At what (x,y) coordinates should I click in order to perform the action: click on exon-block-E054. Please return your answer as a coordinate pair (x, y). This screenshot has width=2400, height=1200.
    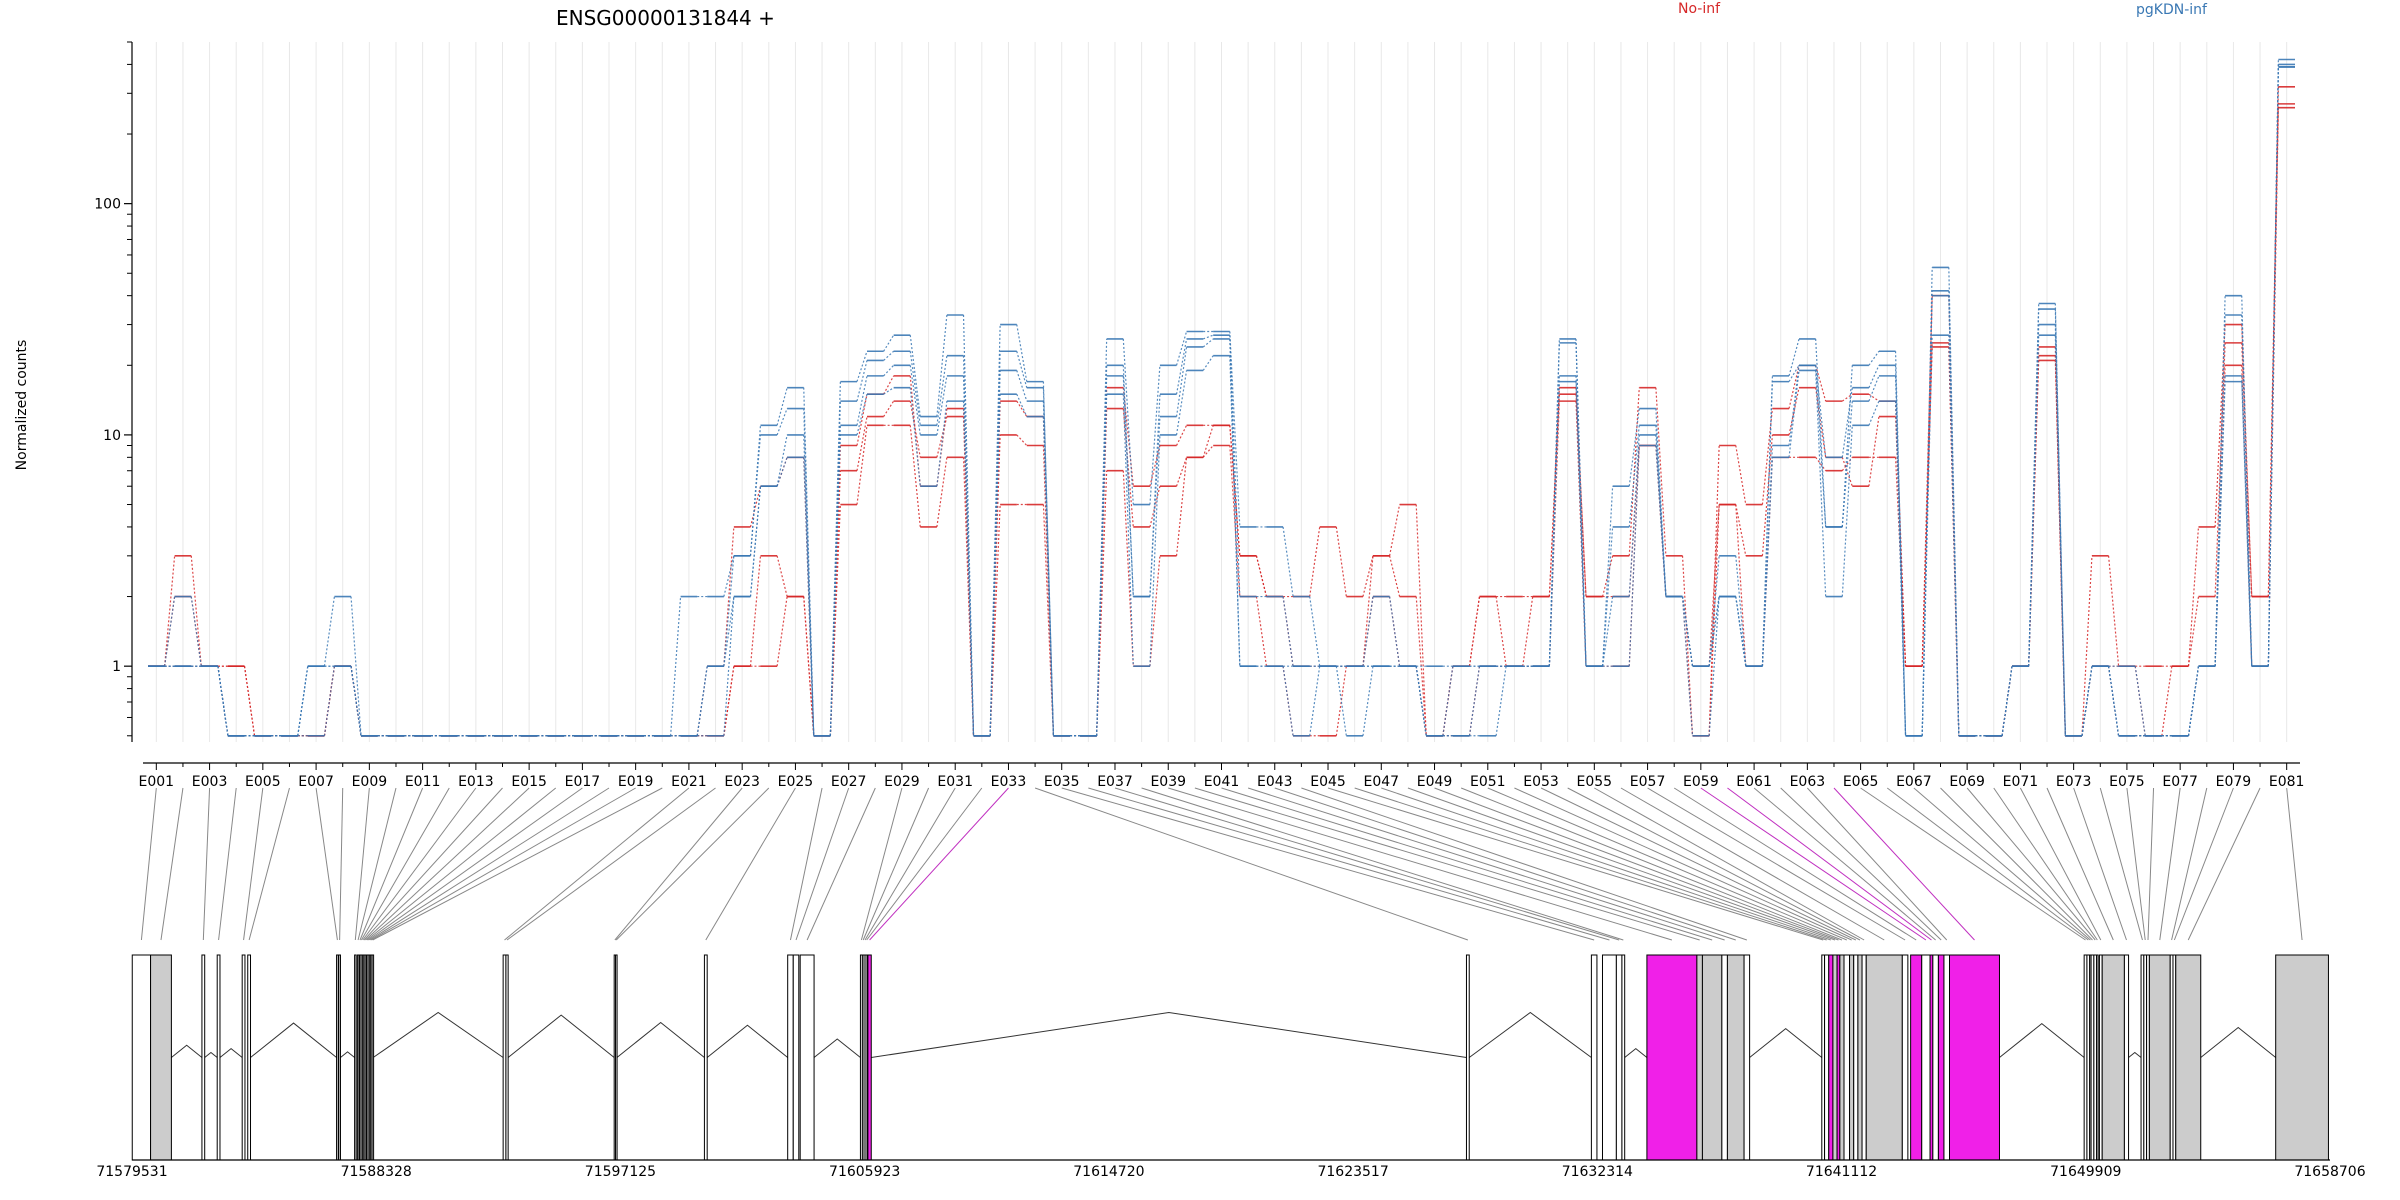
    Looking at the image, I should click on (1860, 1057).